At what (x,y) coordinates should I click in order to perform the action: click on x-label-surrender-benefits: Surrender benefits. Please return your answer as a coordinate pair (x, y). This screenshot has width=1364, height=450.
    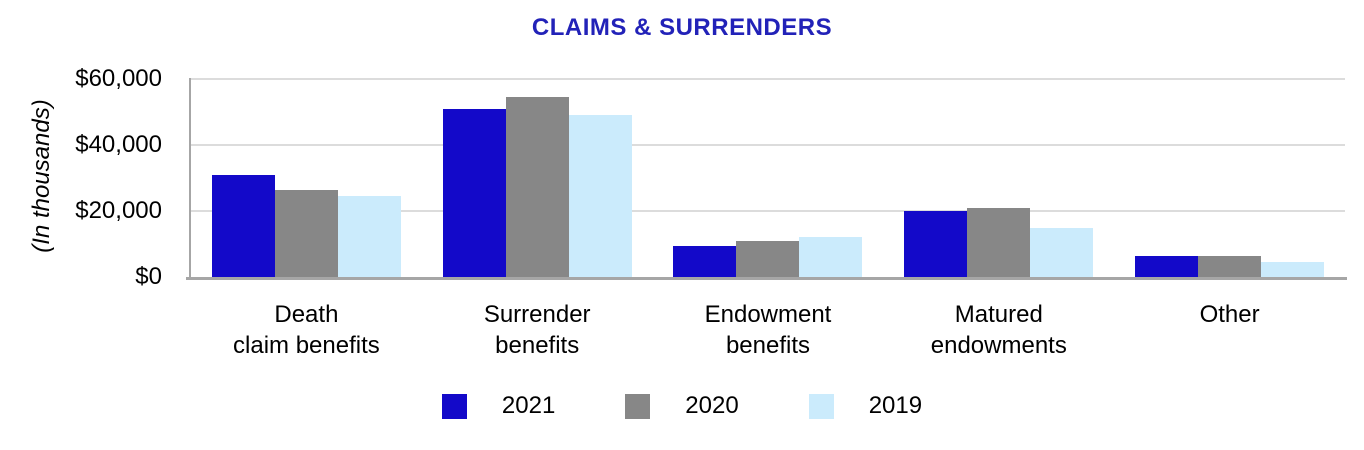
    Looking at the image, I should click on (537, 330).